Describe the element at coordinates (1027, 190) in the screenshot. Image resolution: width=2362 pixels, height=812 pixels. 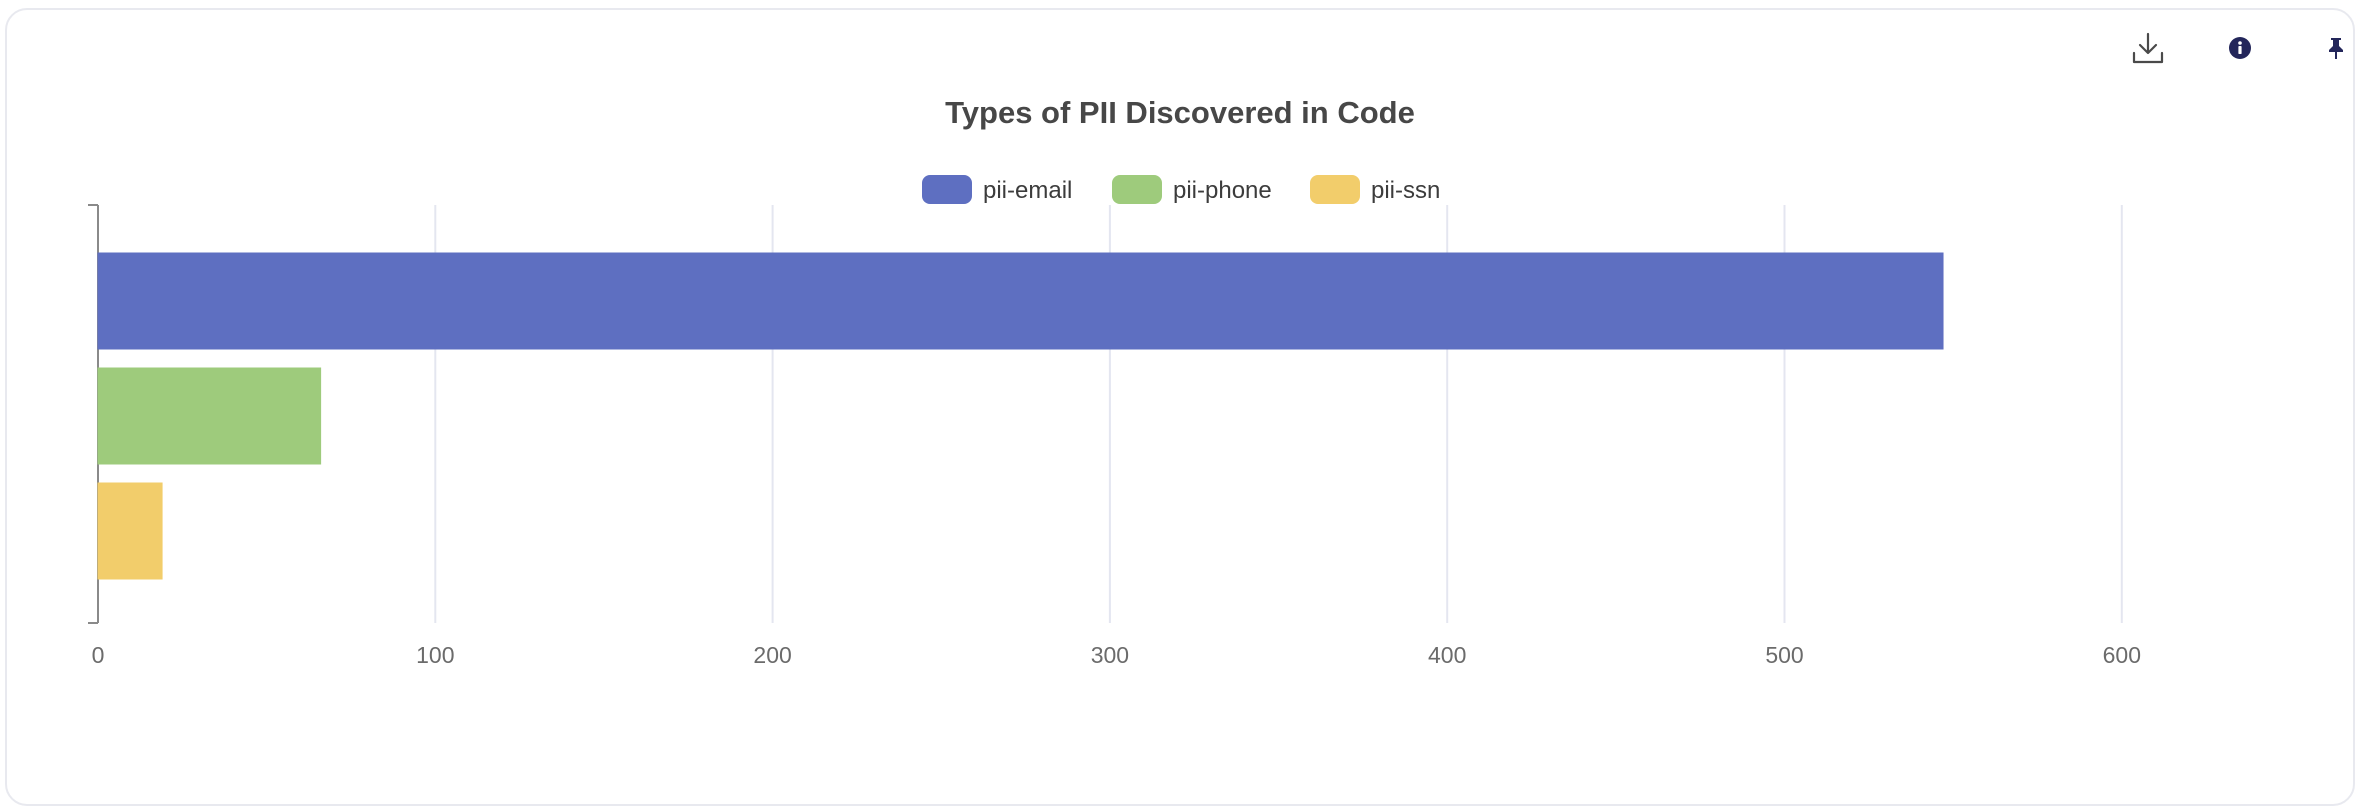
I see `legend-label: pii-email` at that location.